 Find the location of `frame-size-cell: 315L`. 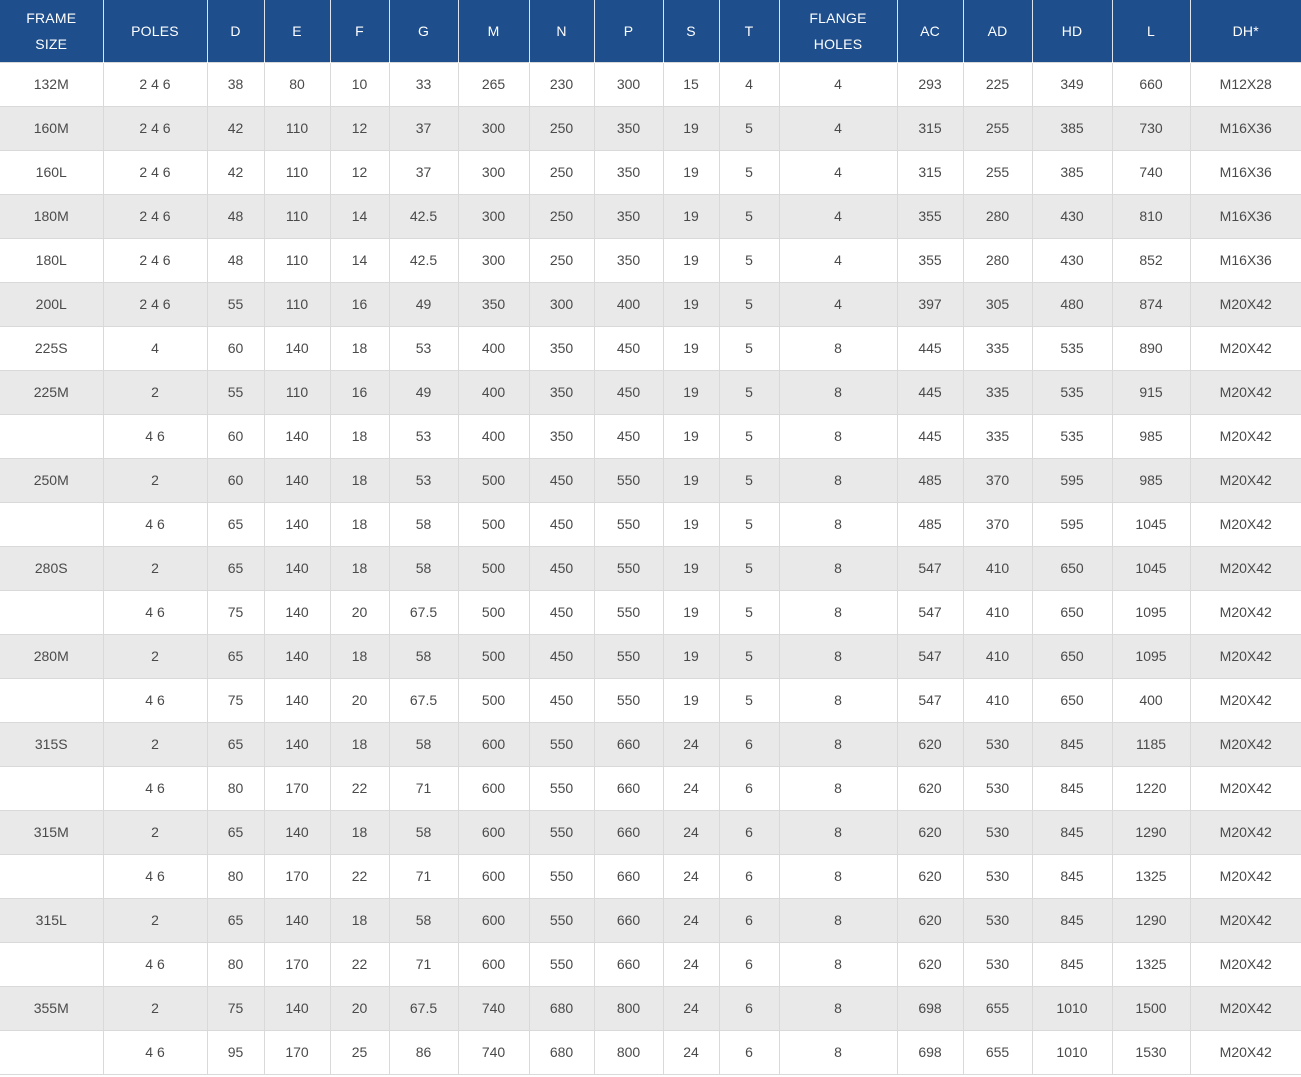

frame-size-cell: 315L is located at coordinates (52, 920).